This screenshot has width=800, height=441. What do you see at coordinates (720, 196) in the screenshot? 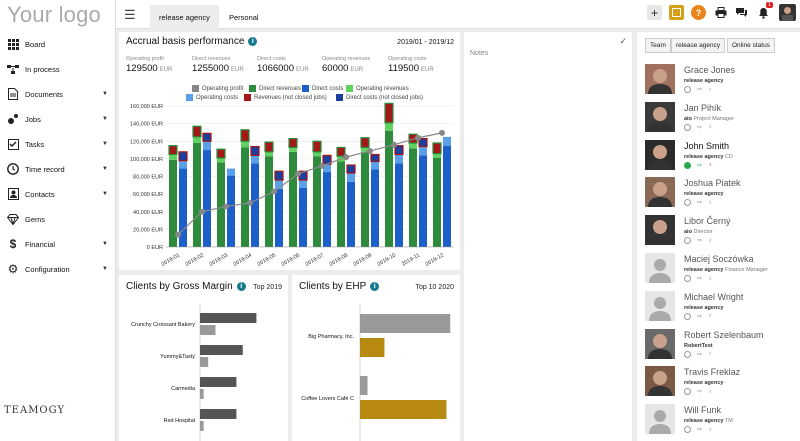
I see `team-member: Joshua Piatek release agency ⇨ ♁` at bounding box center [720, 196].